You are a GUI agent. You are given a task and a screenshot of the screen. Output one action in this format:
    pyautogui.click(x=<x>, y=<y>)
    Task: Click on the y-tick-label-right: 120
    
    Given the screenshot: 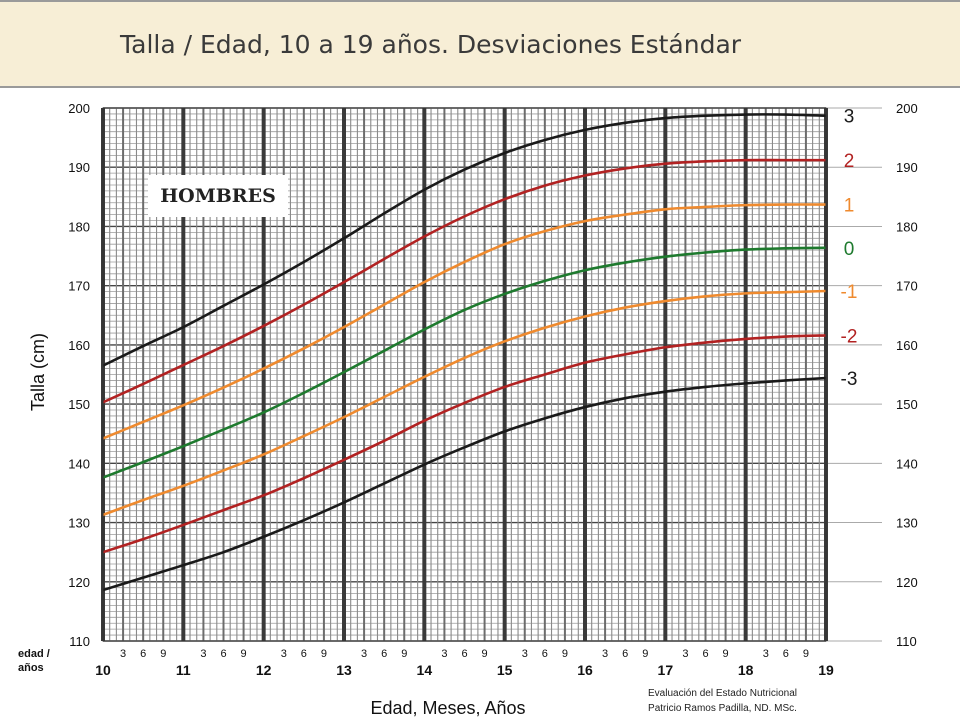 What is the action you would take?
    pyautogui.click(x=907, y=582)
    